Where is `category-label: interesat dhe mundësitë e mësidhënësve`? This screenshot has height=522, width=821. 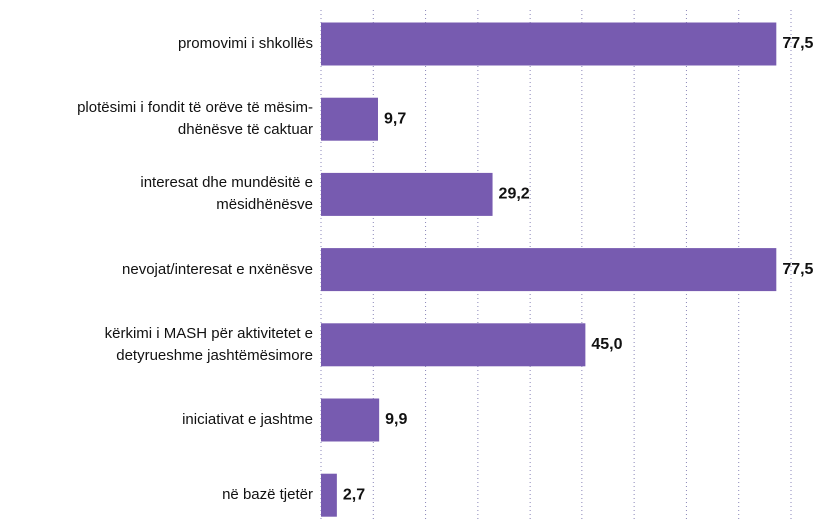 category-label: interesat dhe mundësitë e mësidhënësve is located at coordinates (226, 194).